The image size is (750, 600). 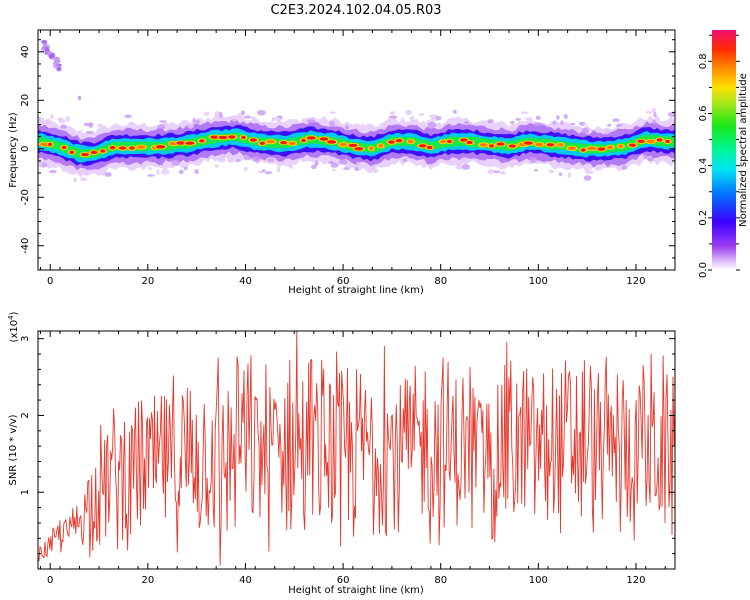 What do you see at coordinates (635, 281) in the screenshot?
I see `x-tick-label: 120` at bounding box center [635, 281].